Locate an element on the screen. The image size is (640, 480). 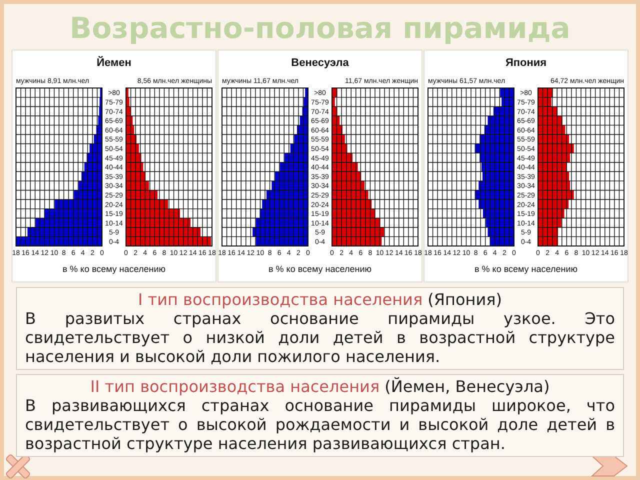
text: В развитых странах основание пирамиды узкое. Это свидетельствует о низкой доли детей в возрастной структуре населения и высокой доли пожилого населения. is located at coordinates (320, 337).